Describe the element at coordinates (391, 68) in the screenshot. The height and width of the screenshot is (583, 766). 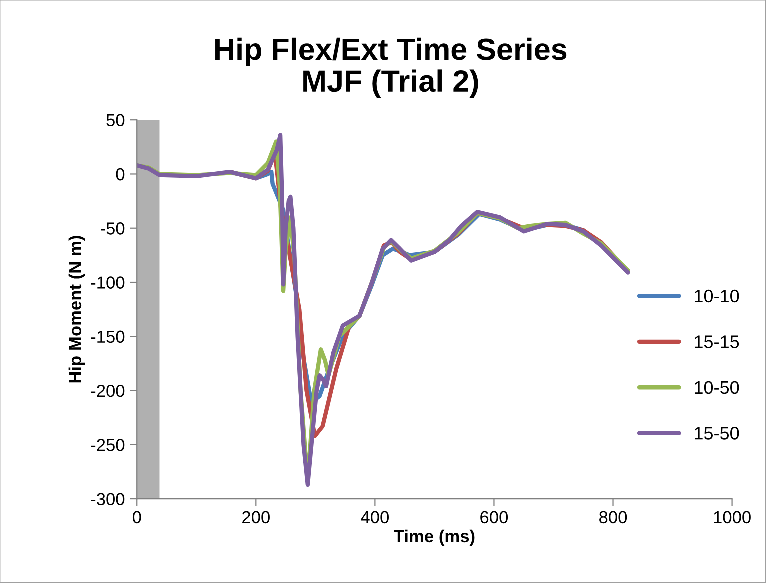
I see `chart-title: Hip Flex/Ext Time Series MJF (Trial 2)` at that location.